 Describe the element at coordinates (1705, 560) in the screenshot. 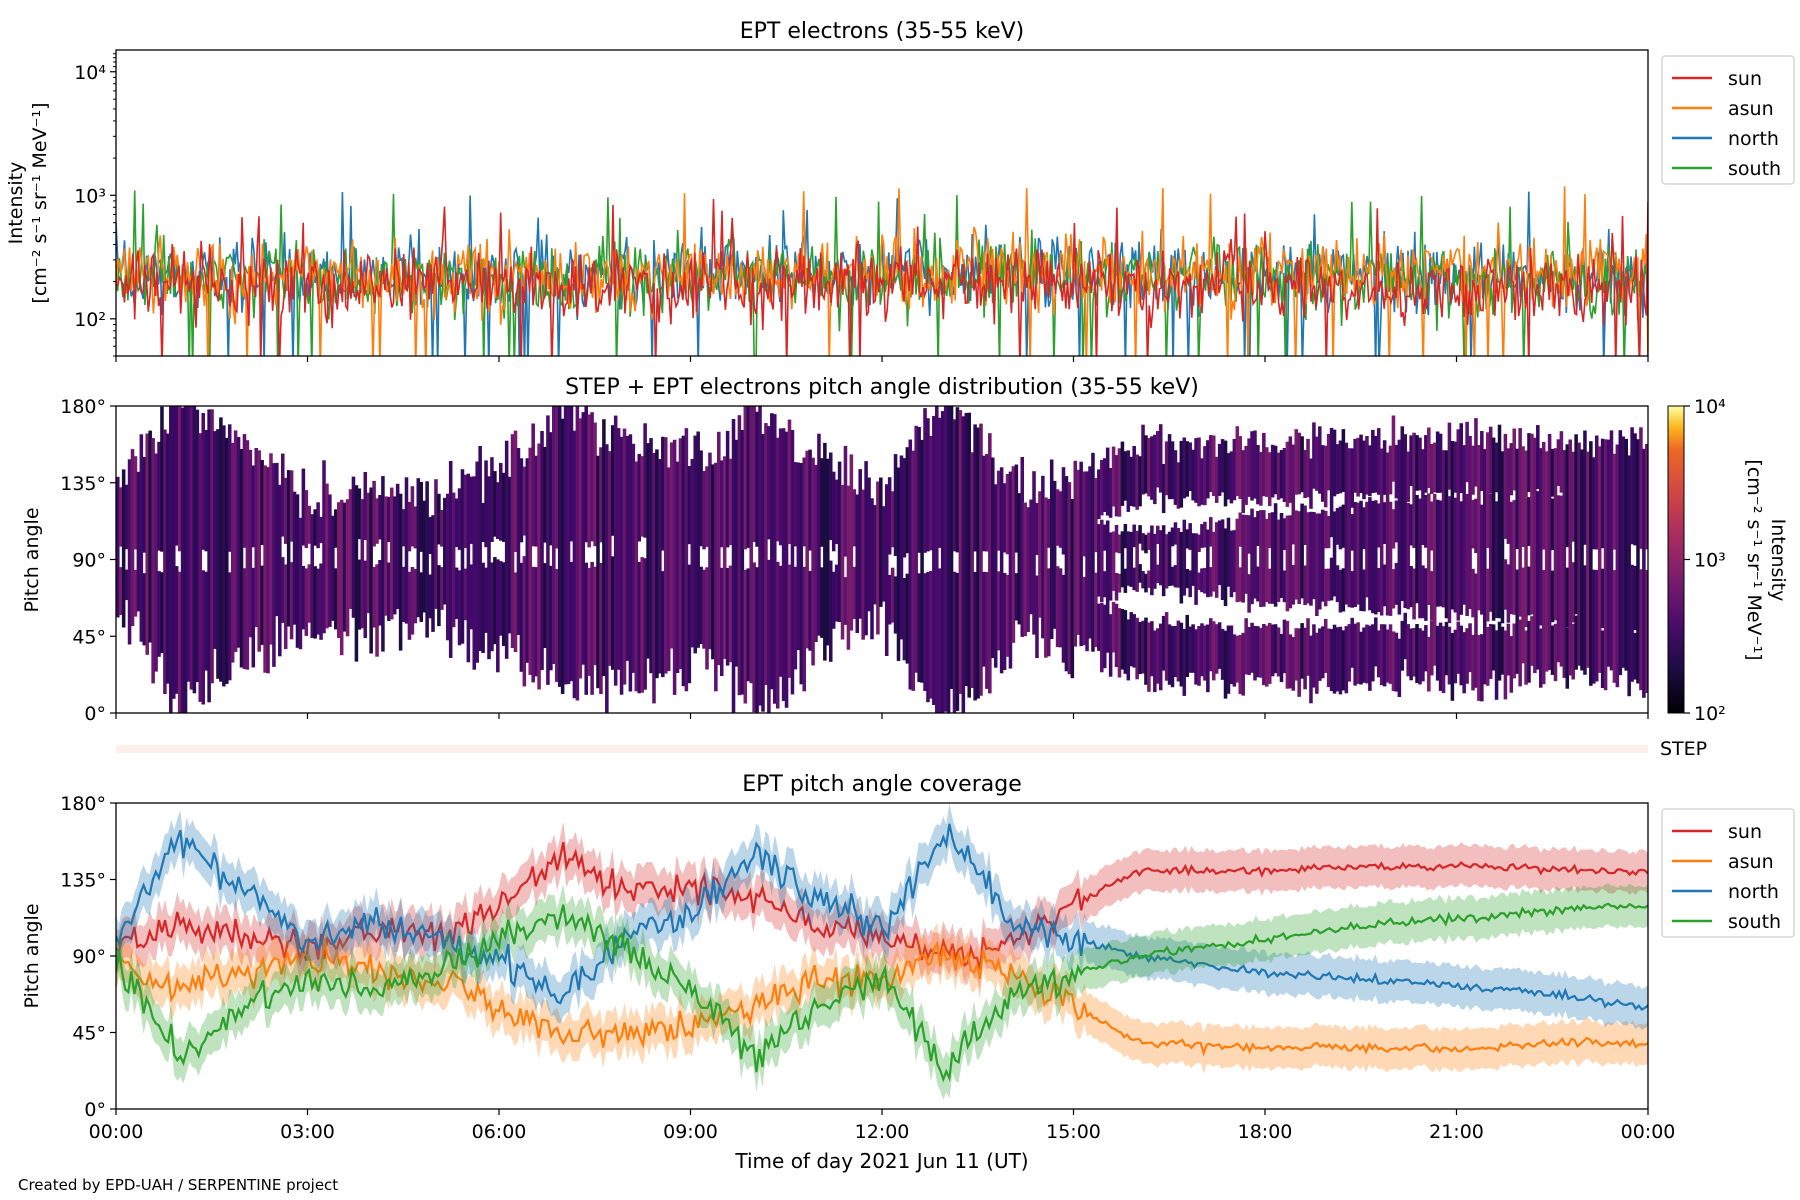

I see `colorbar-axis: 10² 10³ 10⁴` at that location.